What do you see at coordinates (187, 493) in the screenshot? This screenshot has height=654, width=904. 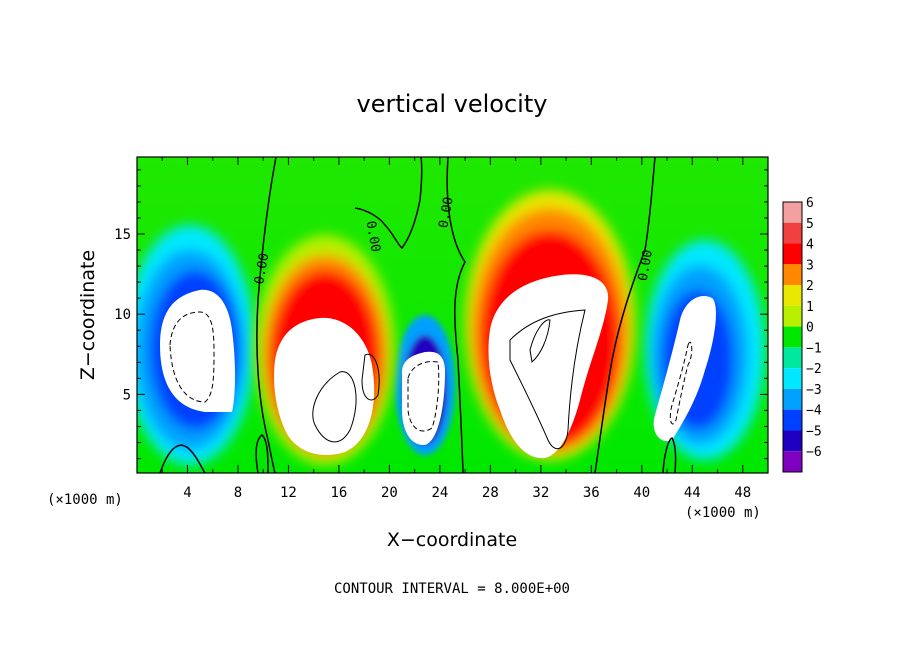 I see `x-tick-label-4: 4` at bounding box center [187, 493].